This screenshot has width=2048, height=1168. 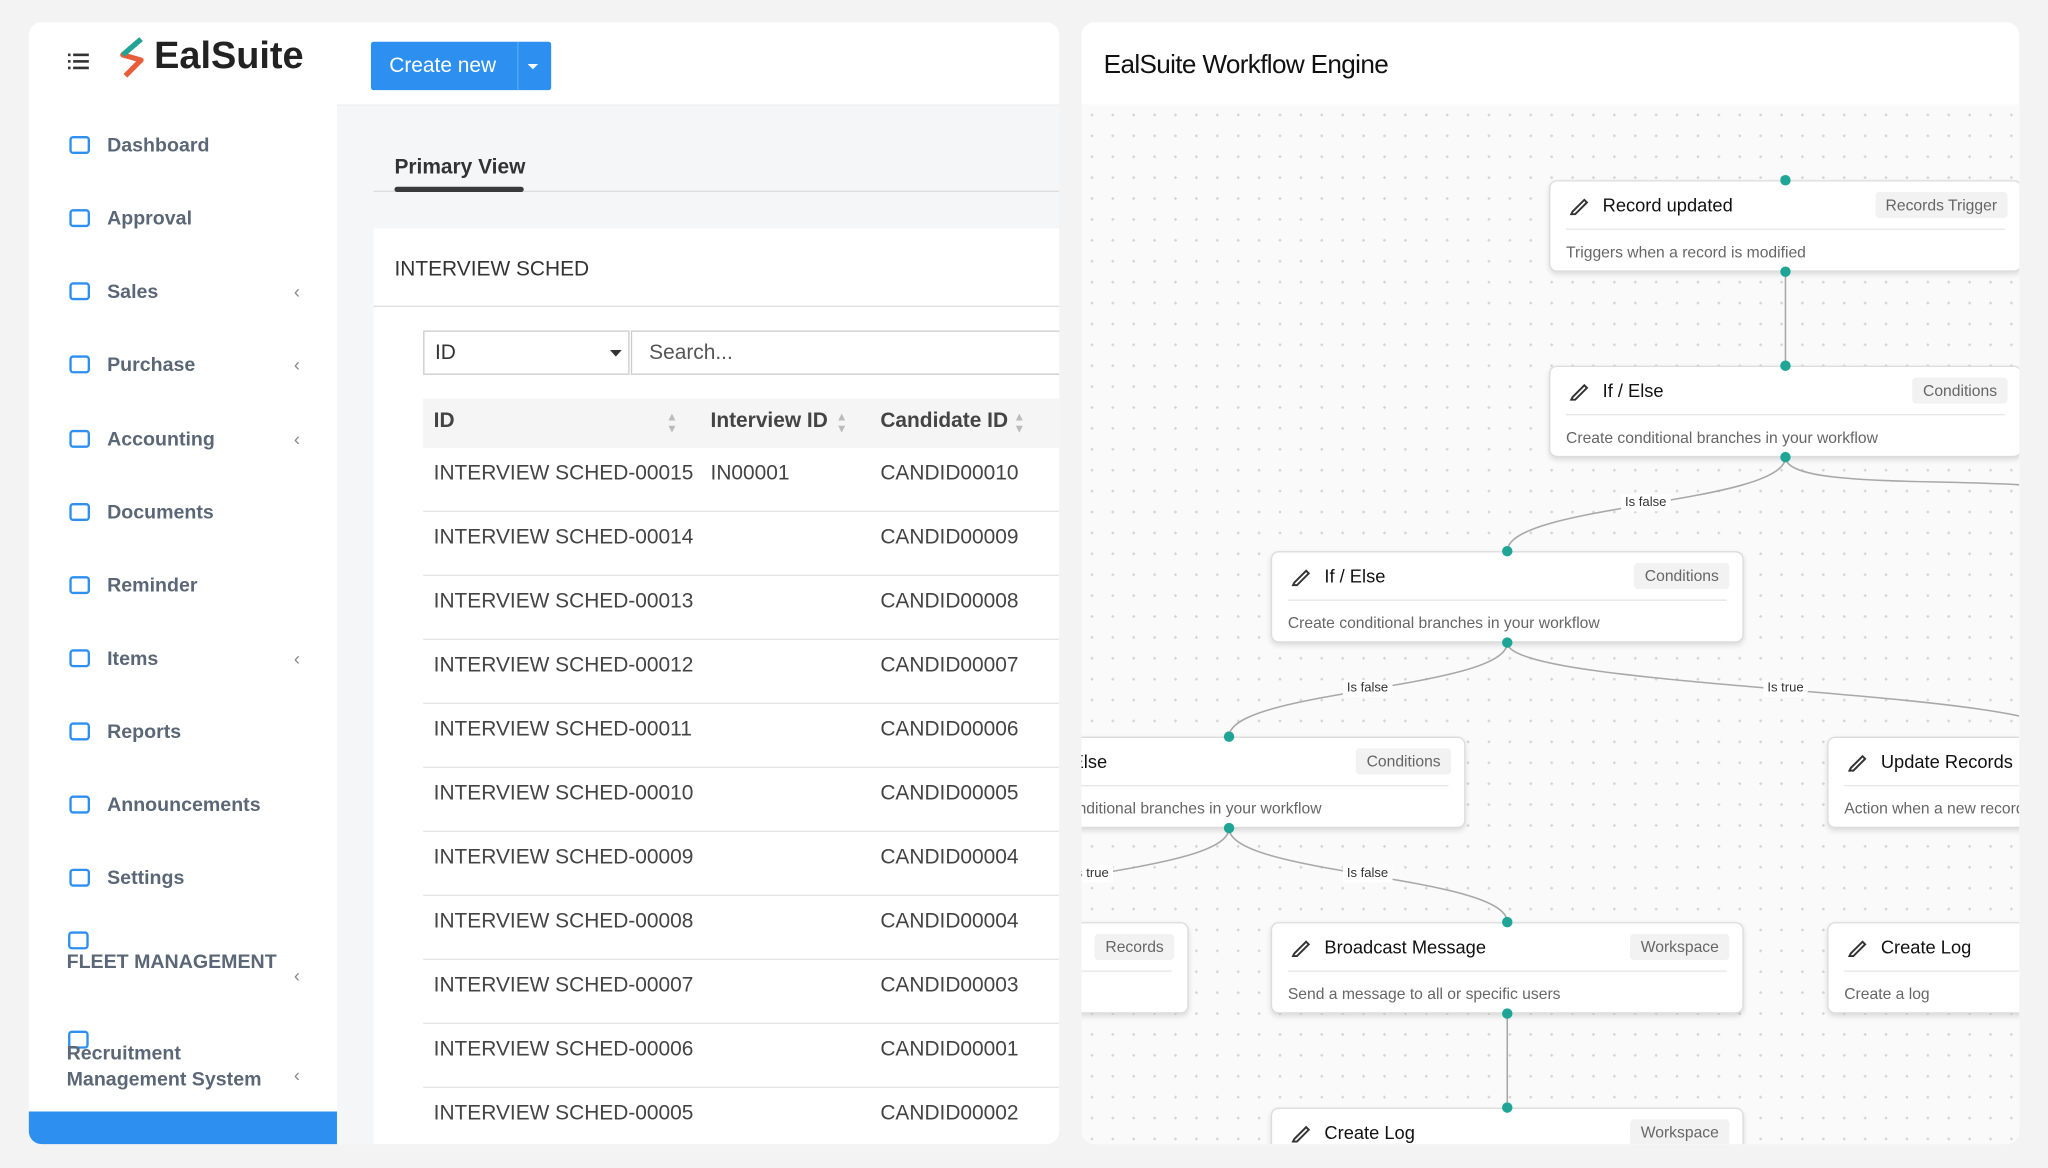 I want to click on menu-label: Items, so click(x=133, y=659).